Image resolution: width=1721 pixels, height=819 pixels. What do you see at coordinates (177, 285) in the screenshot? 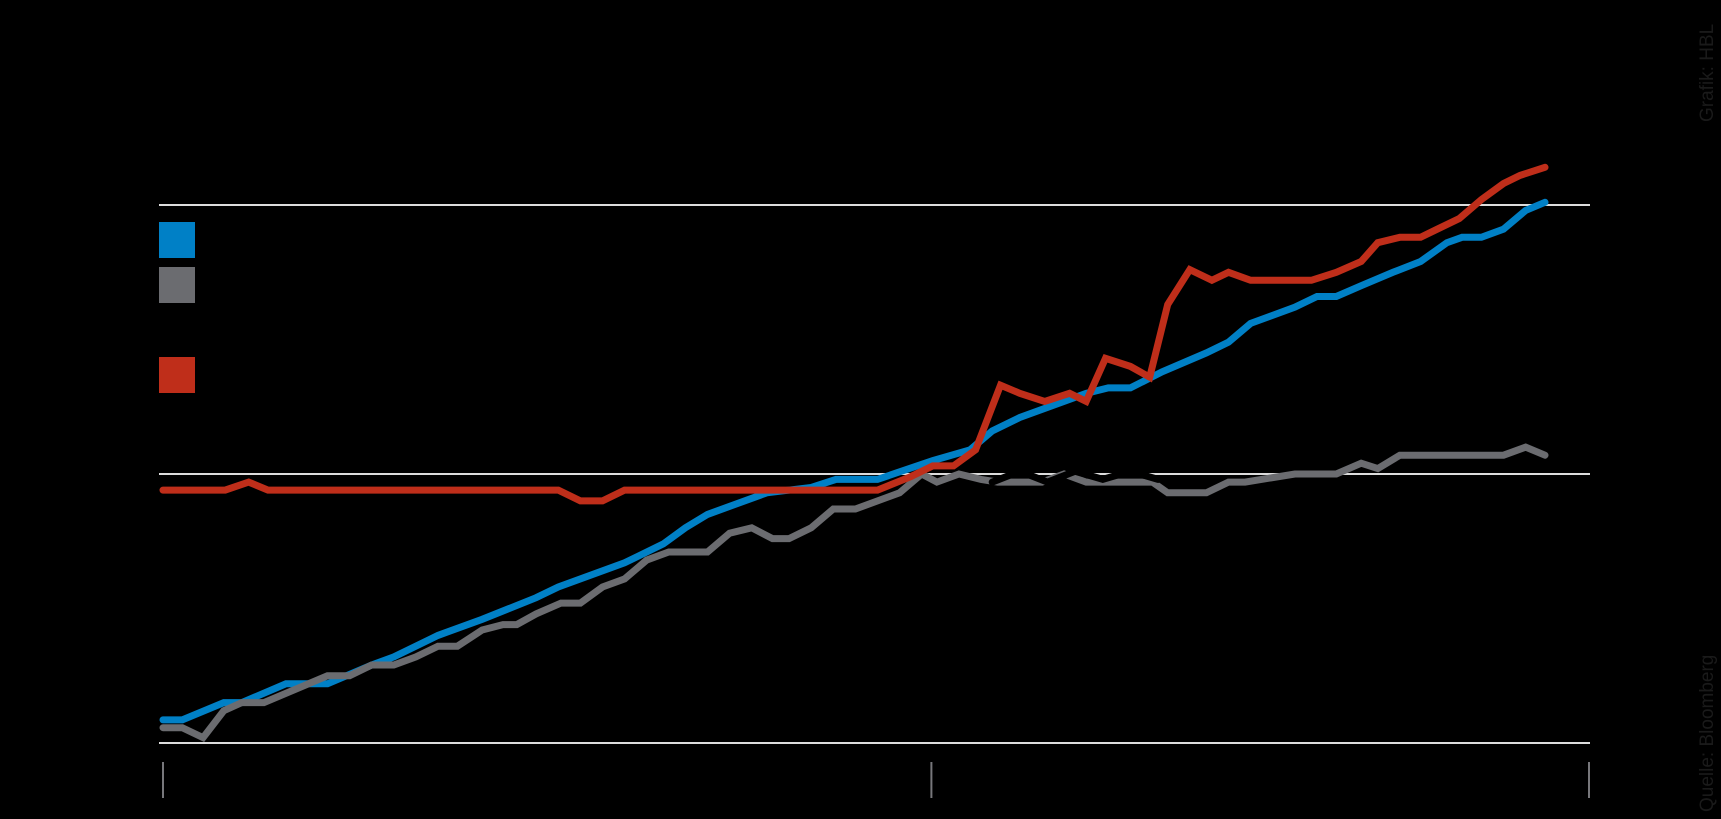
I see `legend-swatch-gray` at bounding box center [177, 285].